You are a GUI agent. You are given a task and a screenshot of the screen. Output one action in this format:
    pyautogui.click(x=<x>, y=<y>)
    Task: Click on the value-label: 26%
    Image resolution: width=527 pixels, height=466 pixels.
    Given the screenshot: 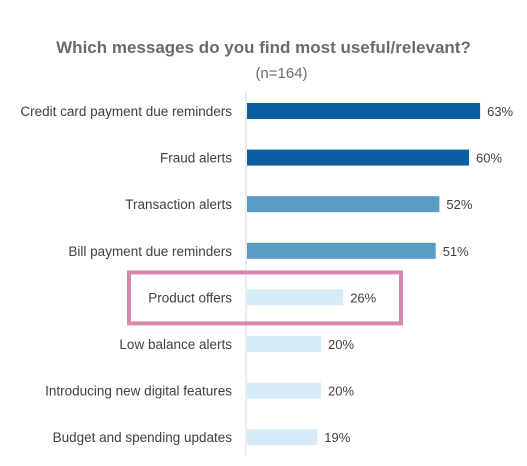 What is the action you would take?
    pyautogui.click(x=363, y=297)
    